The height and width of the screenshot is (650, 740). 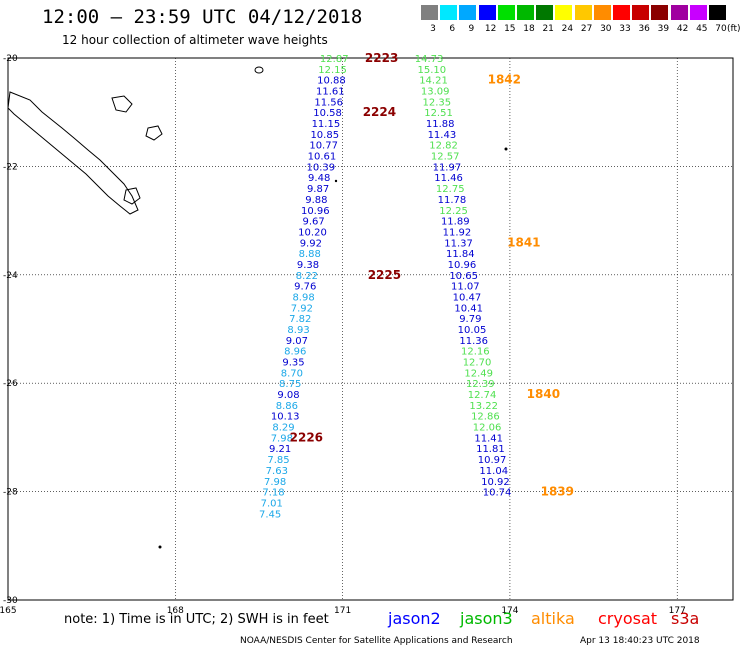 I want to click on wave-height-value: 12.06, so click(x=487, y=428).